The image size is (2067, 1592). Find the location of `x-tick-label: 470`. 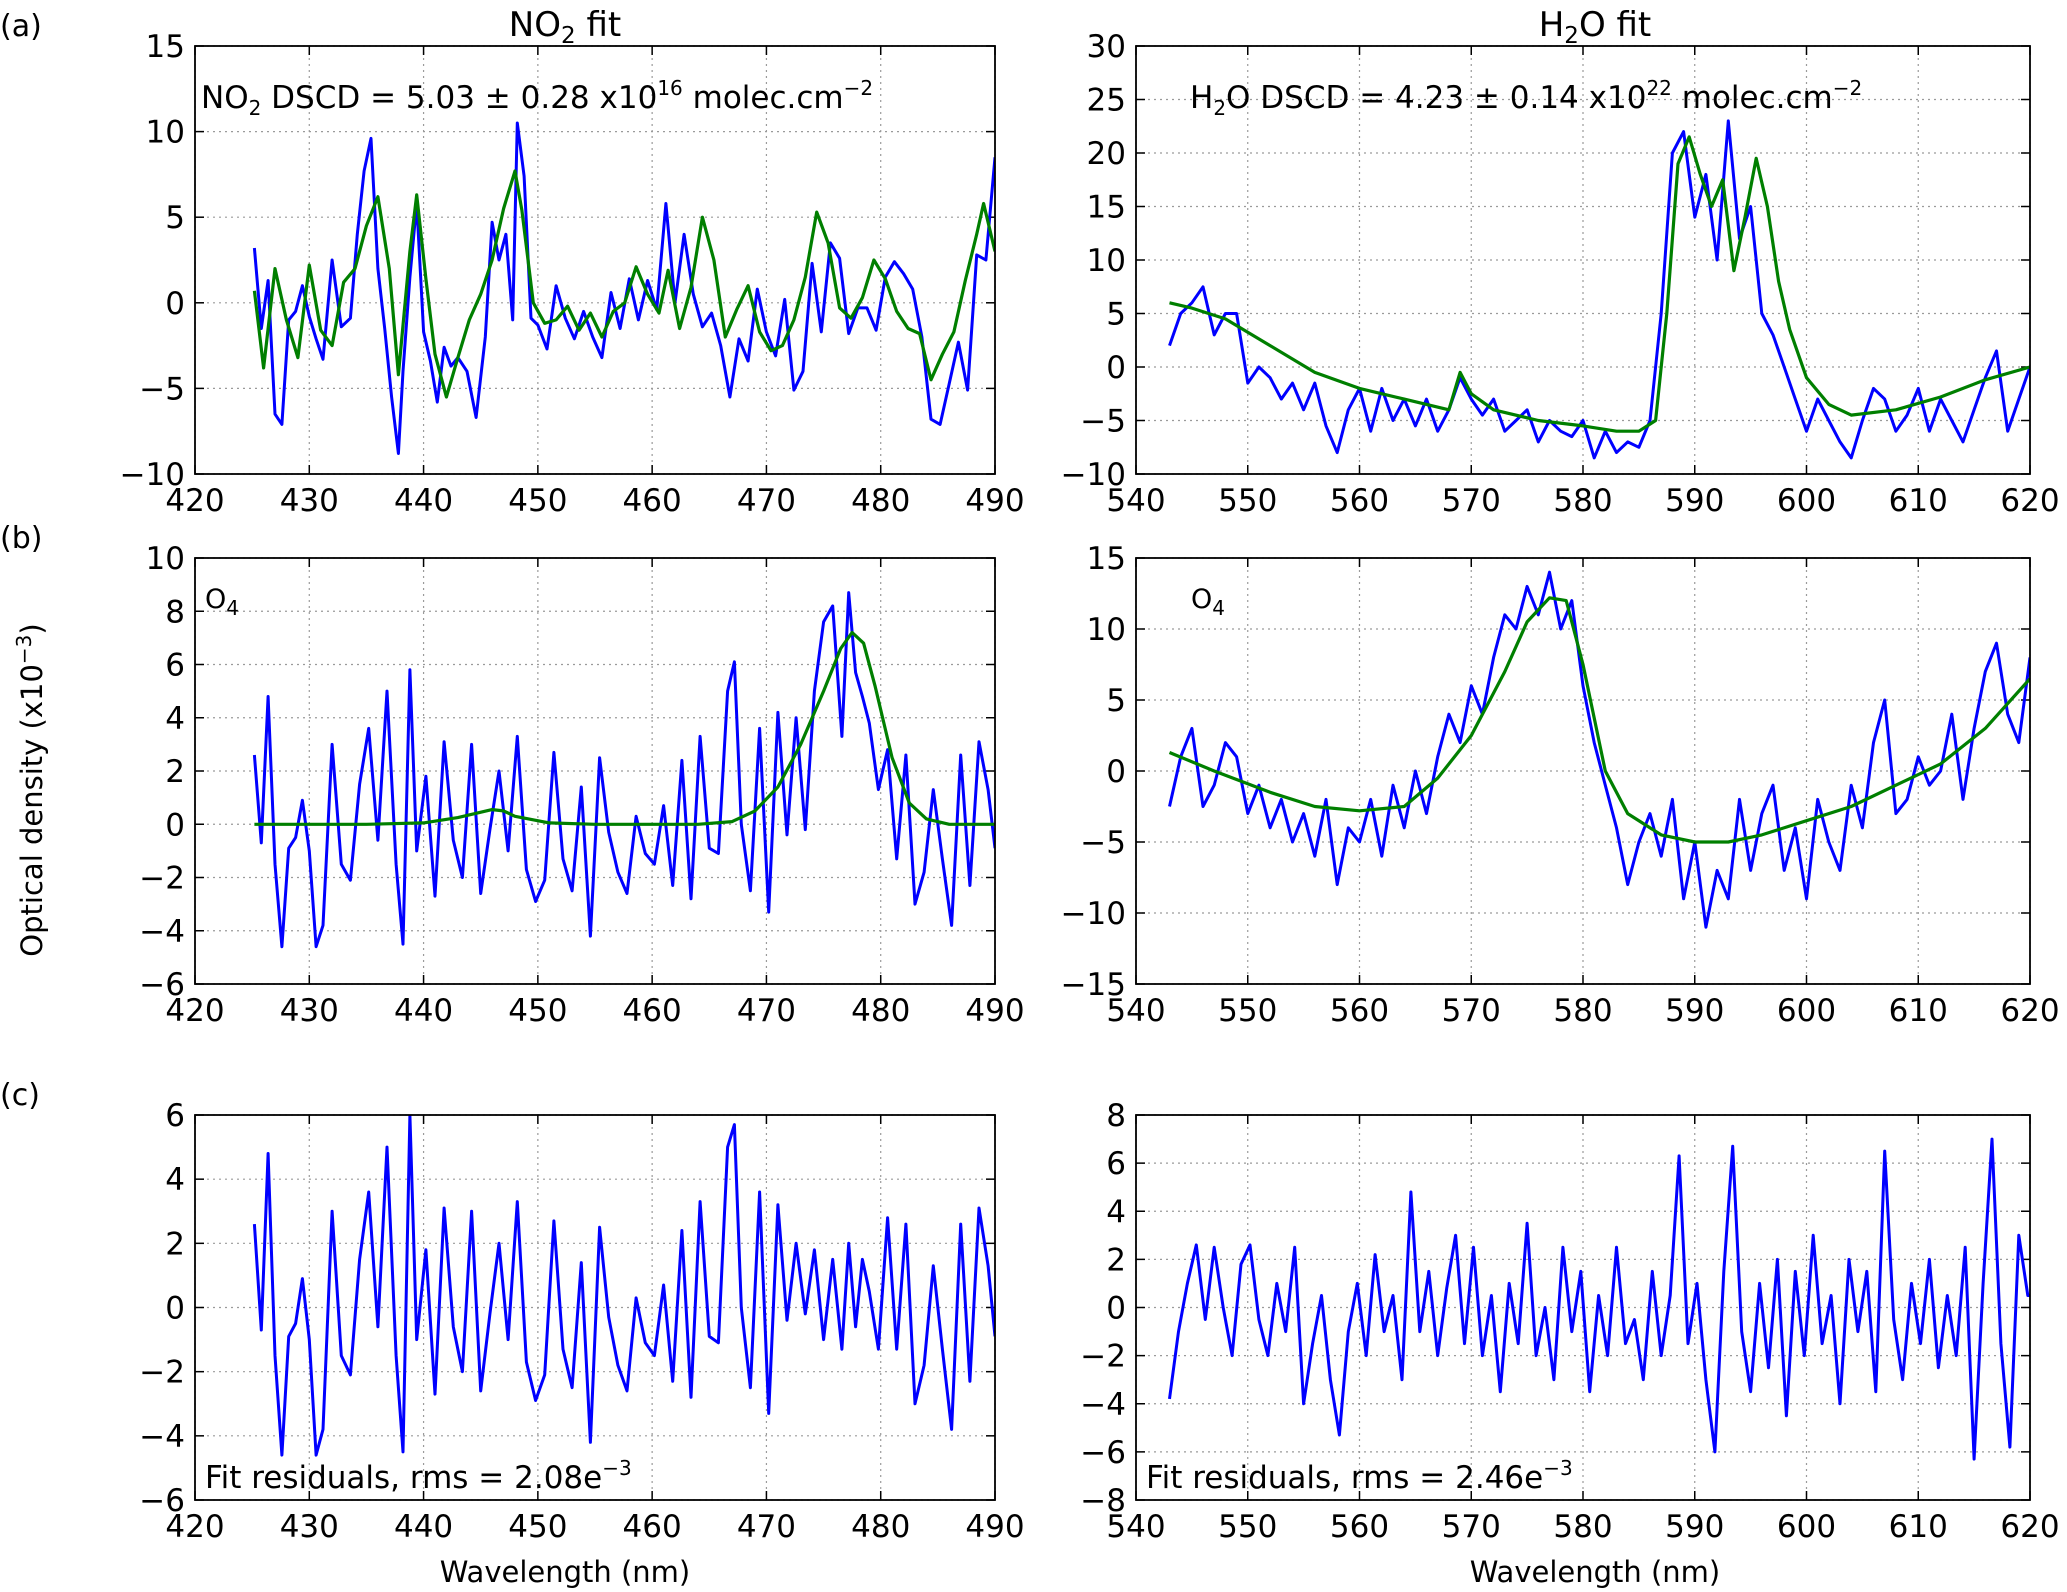

x-tick-label: 470 is located at coordinates (766, 1011).